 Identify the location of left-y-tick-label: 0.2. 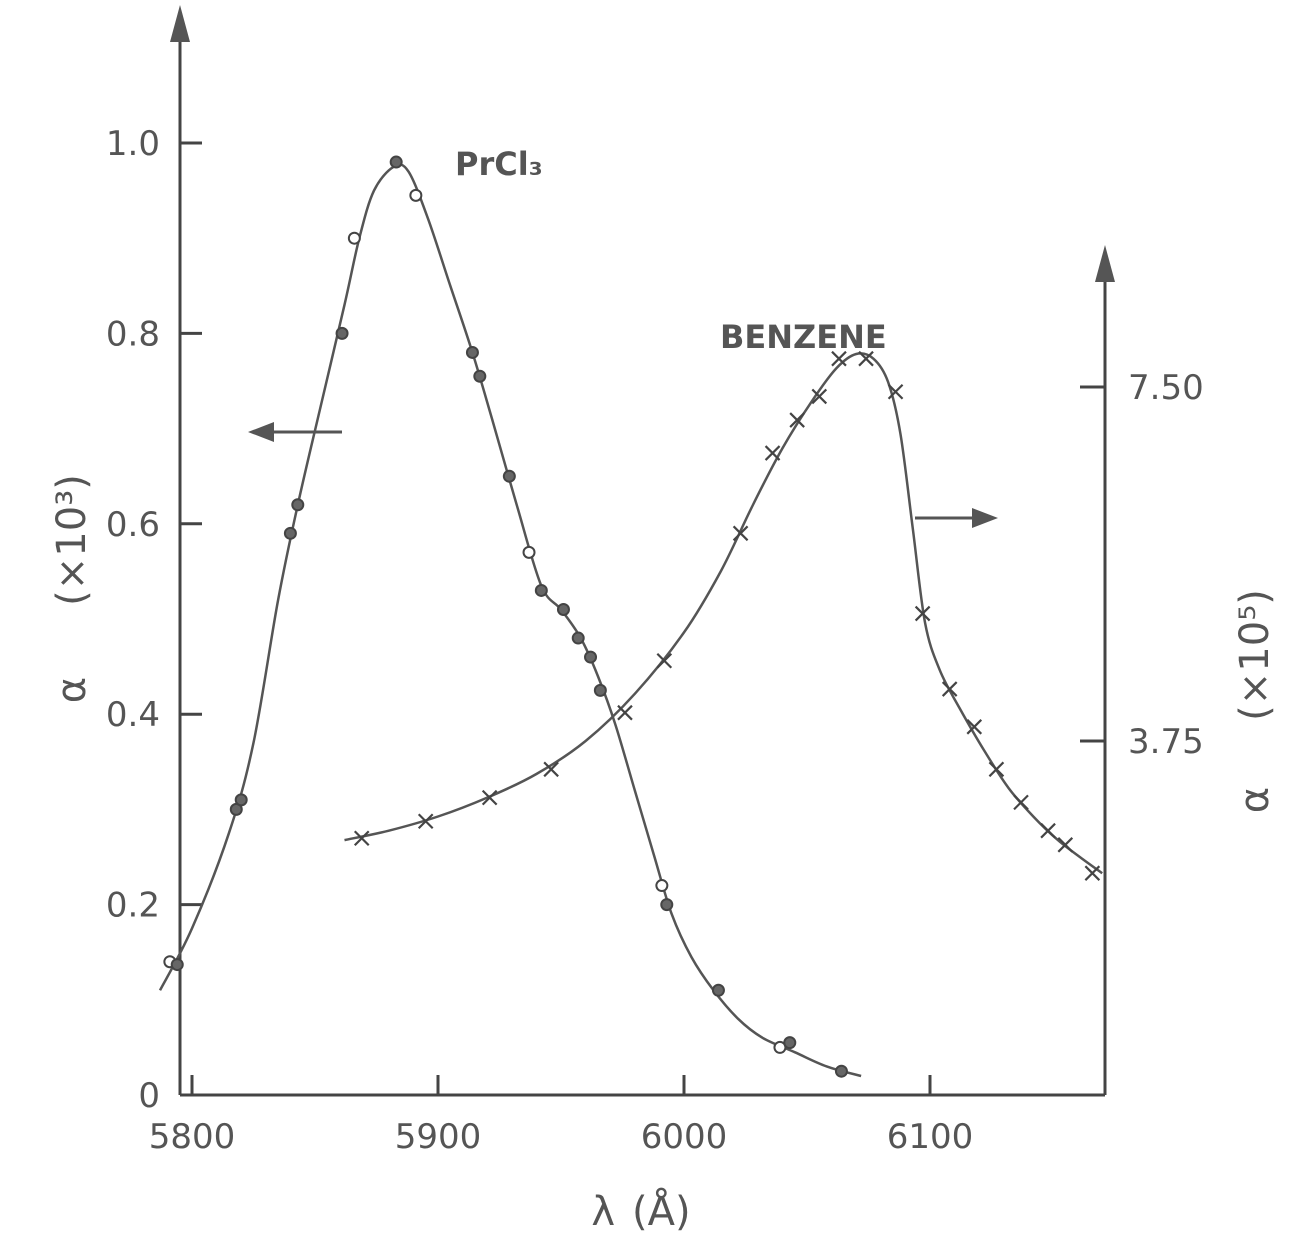
(133, 906).